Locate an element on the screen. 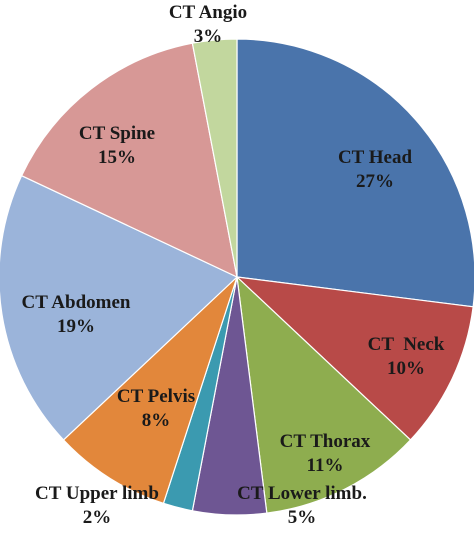 The width and height of the screenshot is (474, 535). slice-ct-angio is located at coordinates (214, 158).